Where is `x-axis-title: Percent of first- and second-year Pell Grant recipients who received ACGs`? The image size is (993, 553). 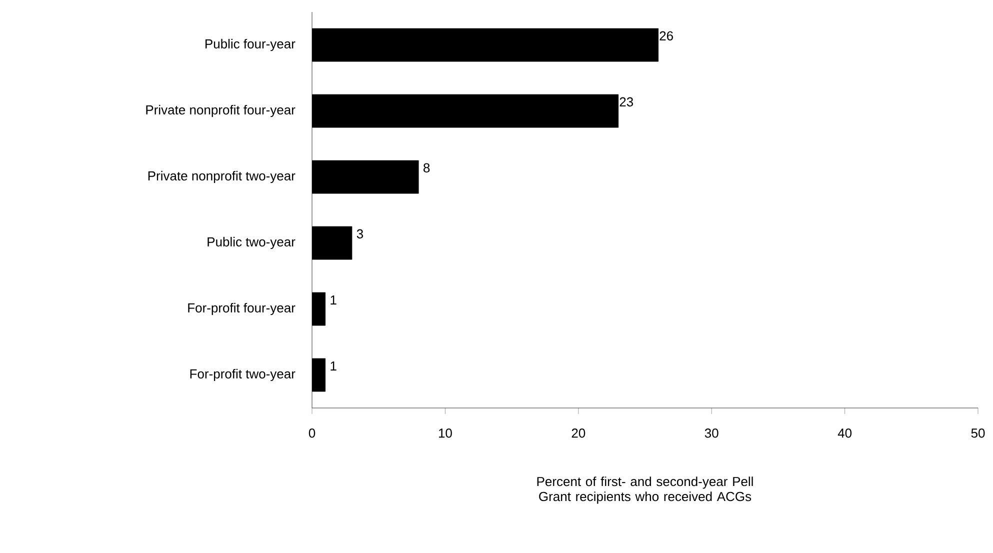 x-axis-title: Percent of first- and second-year Pell Grant recipients who received ACGs is located at coordinates (645, 490).